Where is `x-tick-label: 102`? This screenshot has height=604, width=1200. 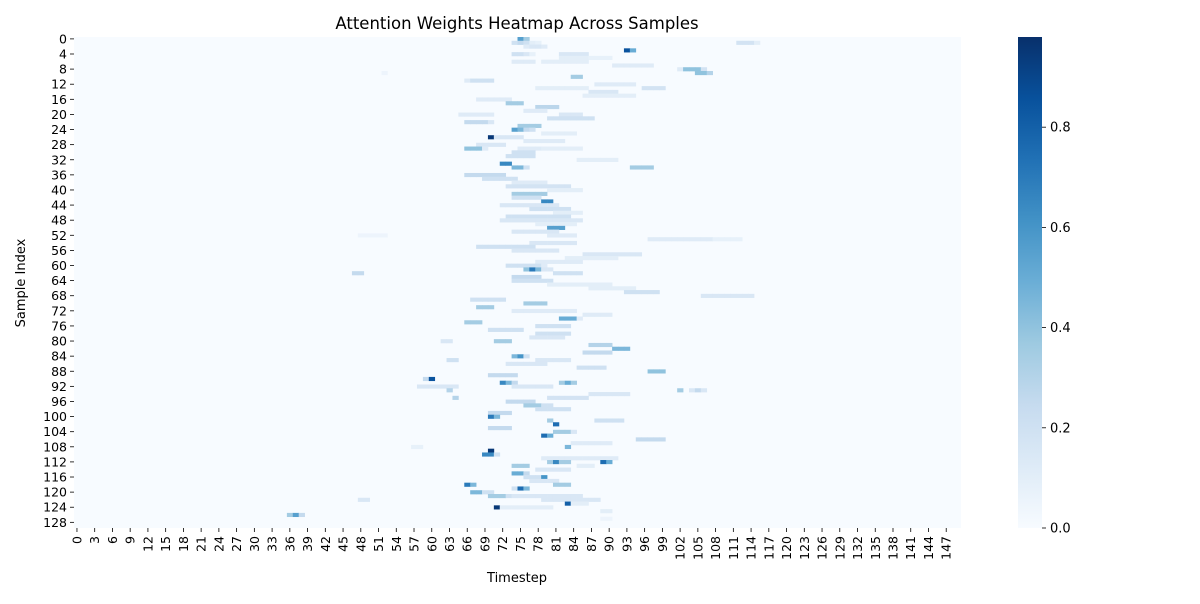 x-tick-label: 102 is located at coordinates (680, 548).